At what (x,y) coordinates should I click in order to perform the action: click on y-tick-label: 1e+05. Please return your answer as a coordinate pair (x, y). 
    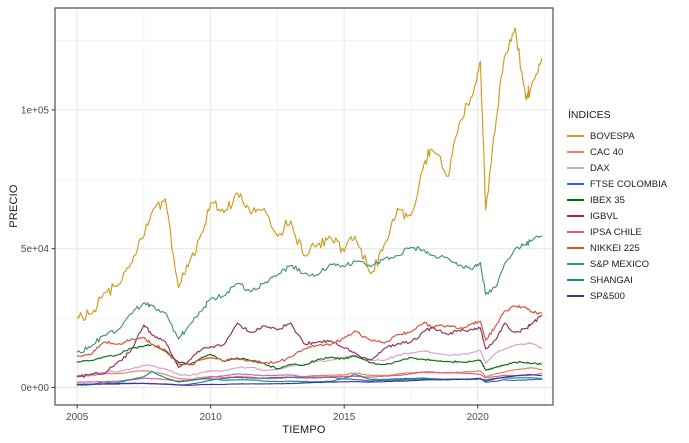
    Looking at the image, I should click on (35, 110).